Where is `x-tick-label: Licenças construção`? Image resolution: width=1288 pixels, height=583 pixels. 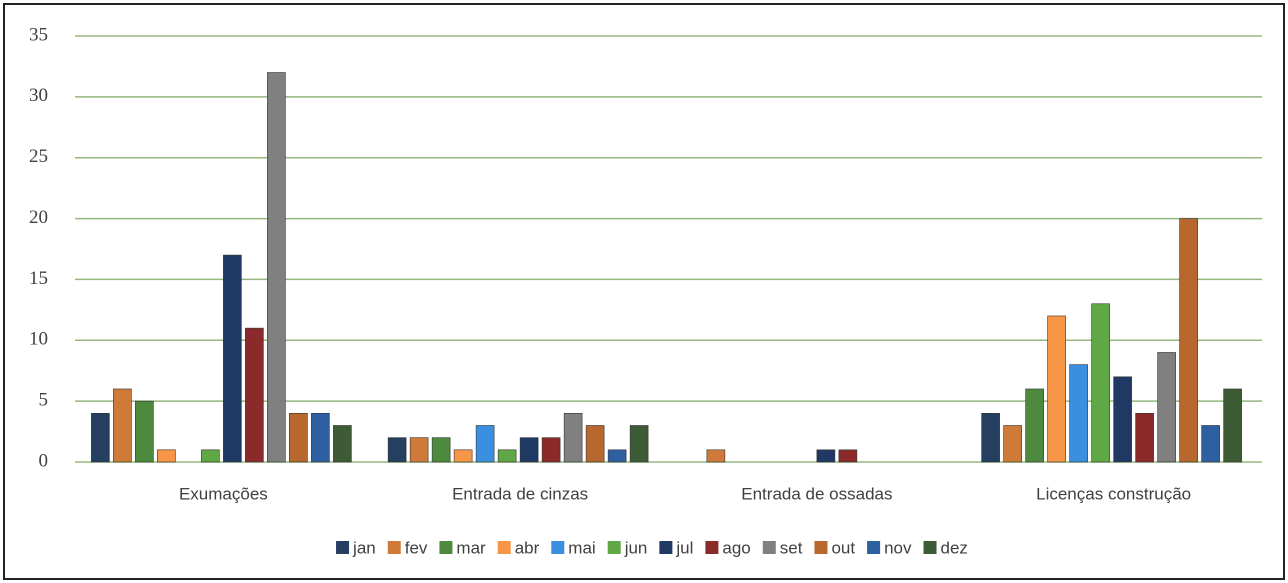
x-tick-label: Licenças construção is located at coordinates (1113, 493).